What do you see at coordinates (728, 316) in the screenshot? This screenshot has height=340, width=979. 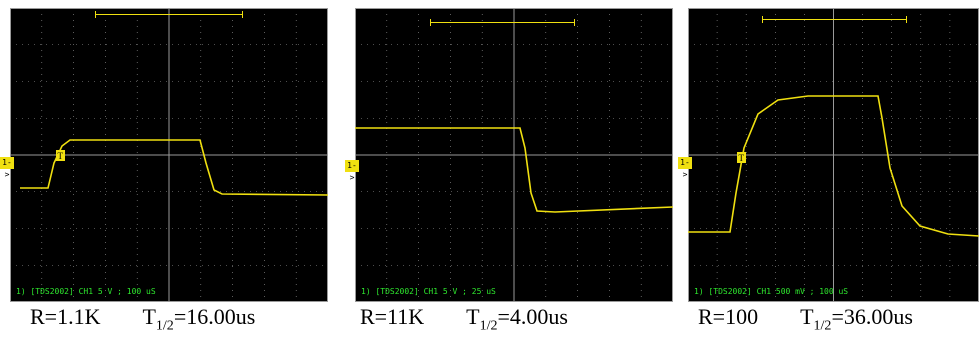 I see `caption-r-3: R=100` at bounding box center [728, 316].